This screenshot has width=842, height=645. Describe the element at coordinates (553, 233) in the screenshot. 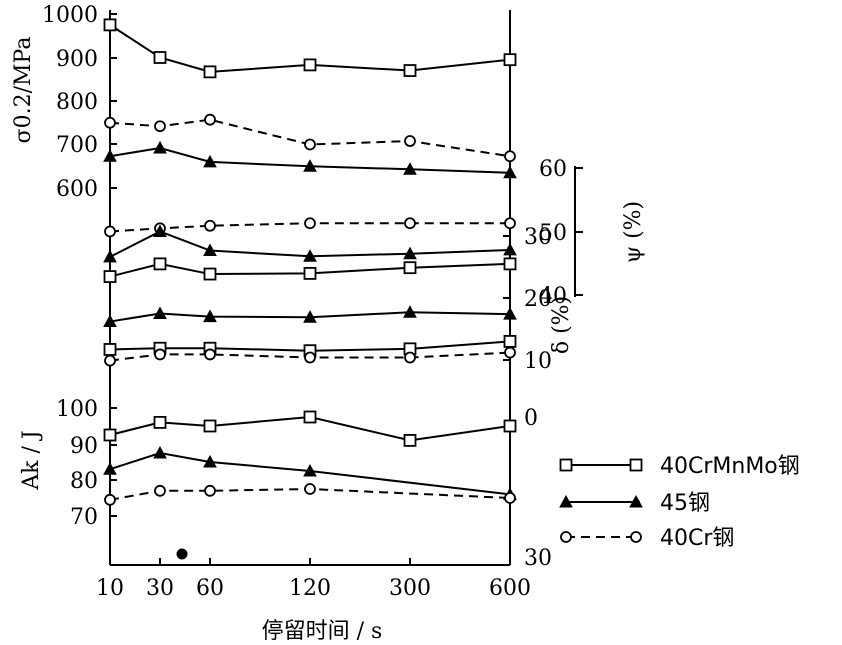

I see `y-tick-label: 50` at that location.